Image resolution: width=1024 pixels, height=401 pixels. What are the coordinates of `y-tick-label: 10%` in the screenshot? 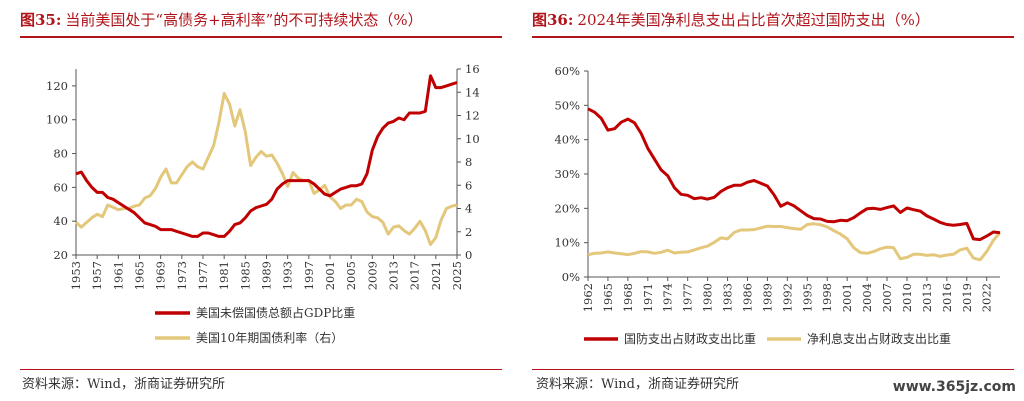 It's located at (567, 243).